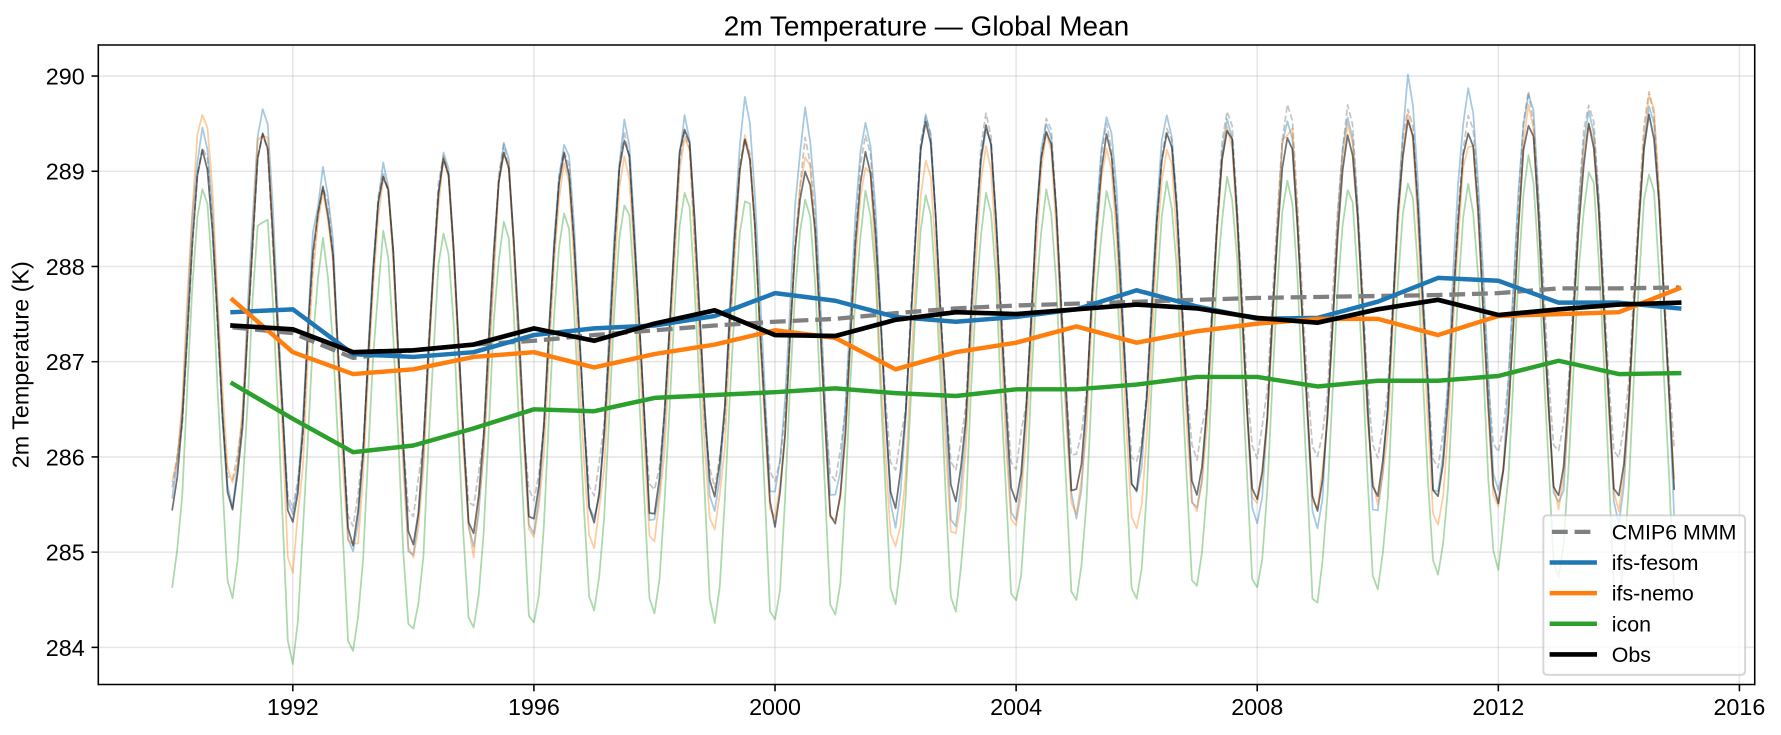 The width and height of the screenshot is (1781, 735). I want to click on svg-text: 2012, so click(1498, 707).